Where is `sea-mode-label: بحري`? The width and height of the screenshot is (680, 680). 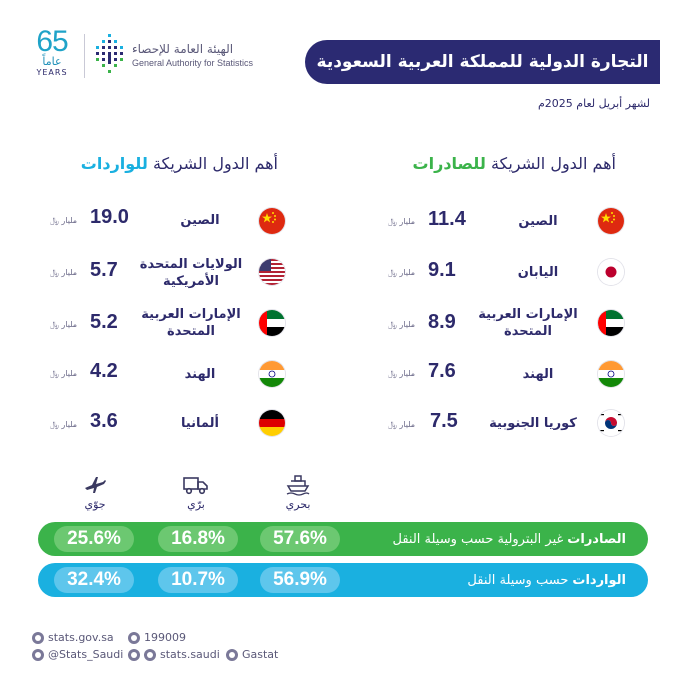
sea-mode-label: بحري is located at coordinates (298, 504).